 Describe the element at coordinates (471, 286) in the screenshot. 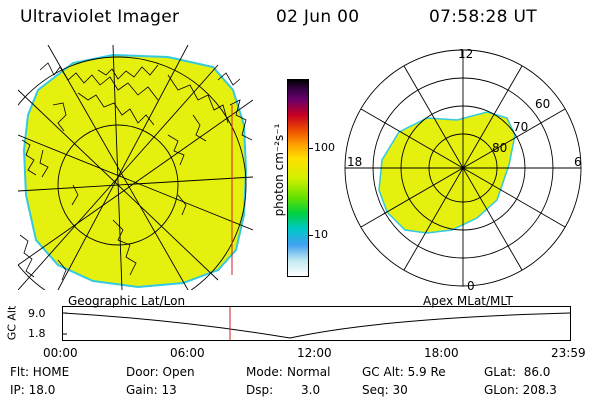

I see `mlt-label-0: 0` at that location.